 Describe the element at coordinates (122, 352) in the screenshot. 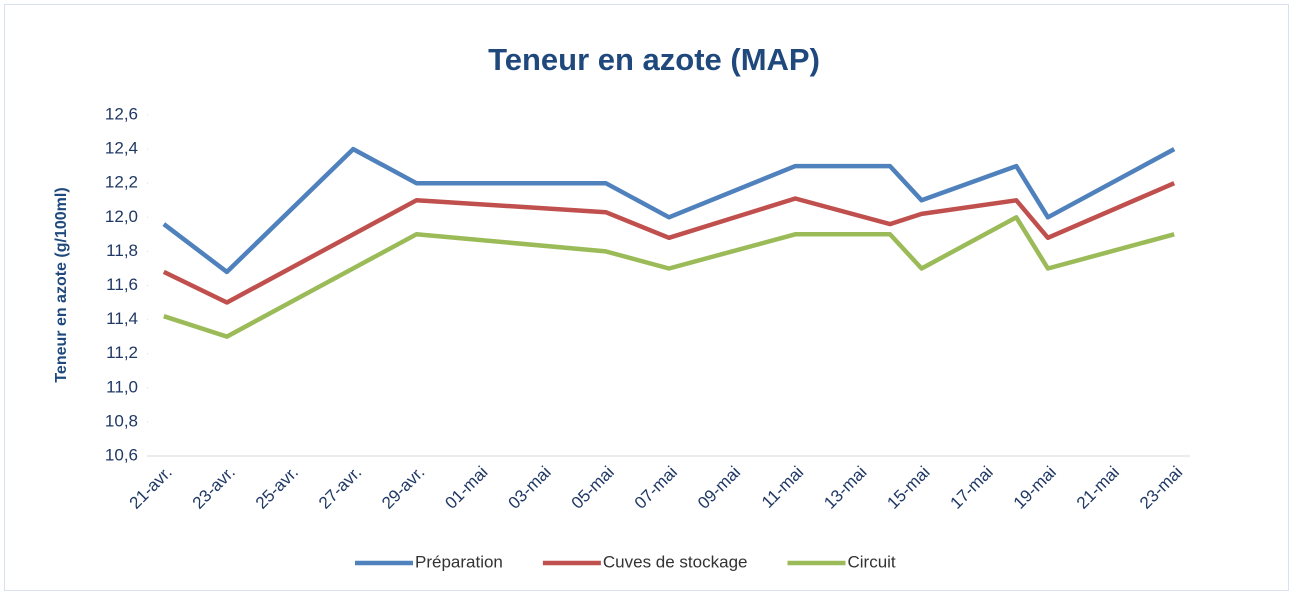

I see `y-tick-label: 11,2` at that location.